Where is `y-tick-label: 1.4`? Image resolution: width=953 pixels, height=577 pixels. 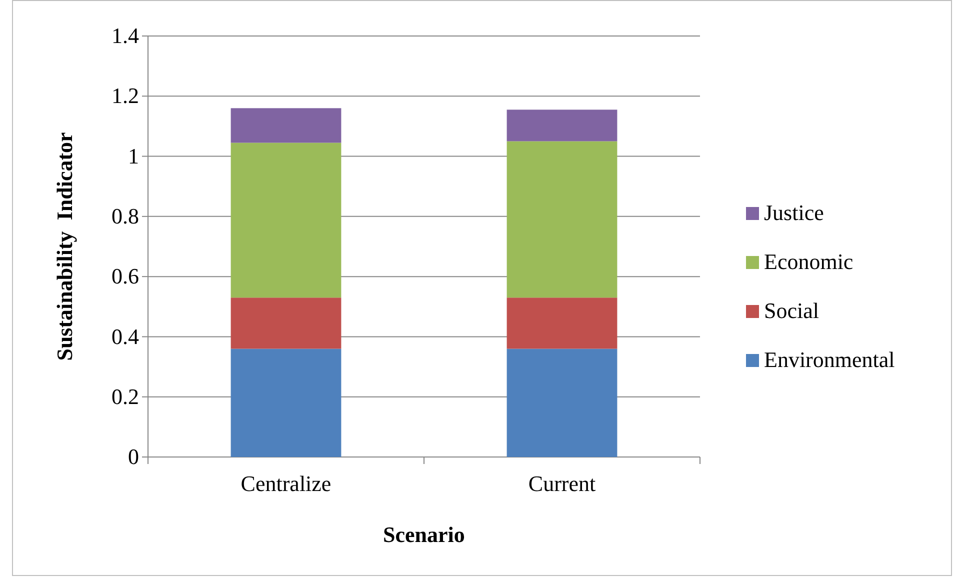
y-tick-label: 1.4 is located at coordinates (125, 35).